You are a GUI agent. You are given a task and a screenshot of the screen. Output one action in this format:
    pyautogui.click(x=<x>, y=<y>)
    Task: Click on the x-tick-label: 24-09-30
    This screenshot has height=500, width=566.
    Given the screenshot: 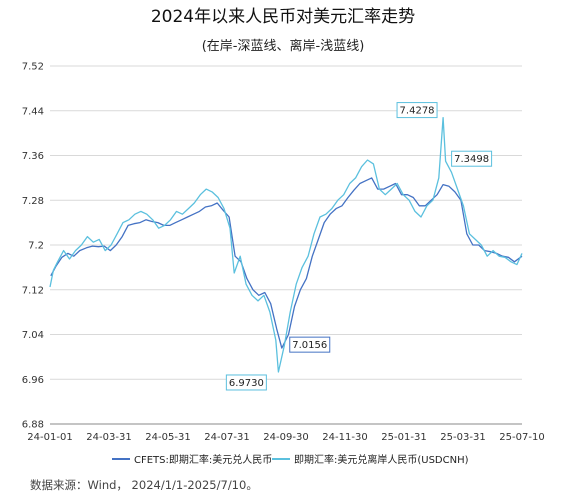 What is the action you would take?
    pyautogui.click(x=285, y=437)
    